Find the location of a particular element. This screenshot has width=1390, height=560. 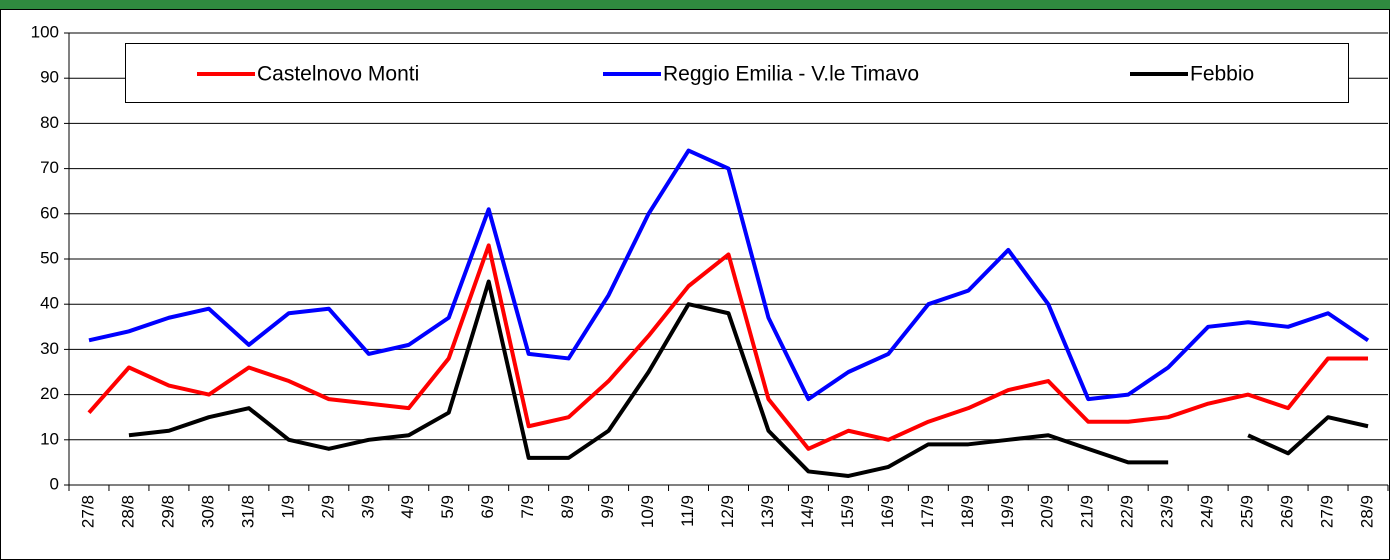

x-tick-label: 24/9 is located at coordinates (1207, 511).